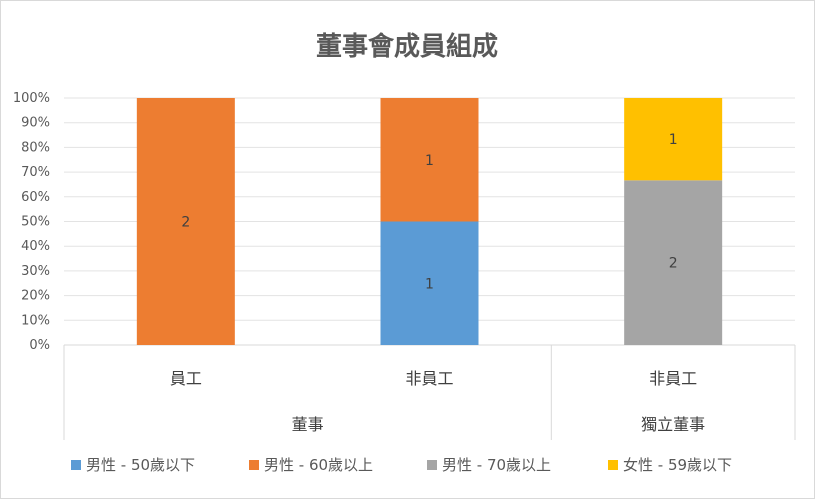 Image resolution: width=815 pixels, height=499 pixels. What do you see at coordinates (35, 172) in the screenshot?
I see `y-tick-label: 70%` at bounding box center [35, 172].